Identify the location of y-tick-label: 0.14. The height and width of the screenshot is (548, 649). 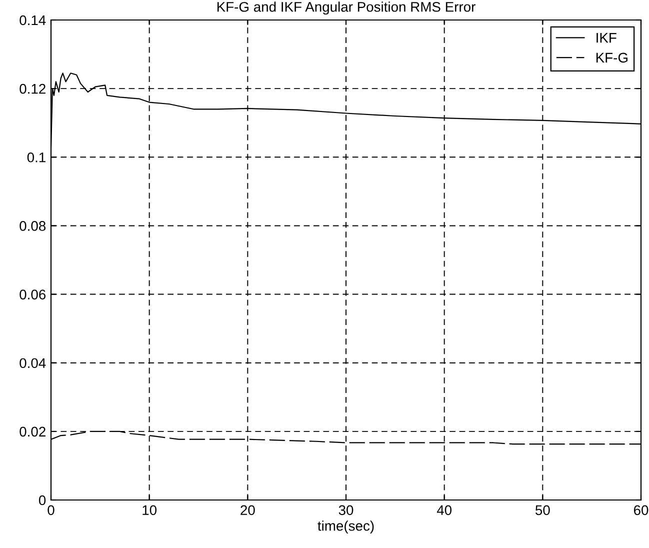
(33, 20).